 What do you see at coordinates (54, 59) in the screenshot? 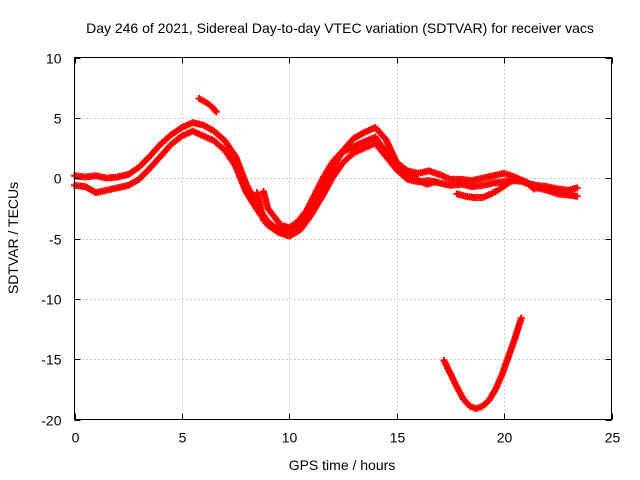
I see `y-tick-label: 10` at bounding box center [54, 59].